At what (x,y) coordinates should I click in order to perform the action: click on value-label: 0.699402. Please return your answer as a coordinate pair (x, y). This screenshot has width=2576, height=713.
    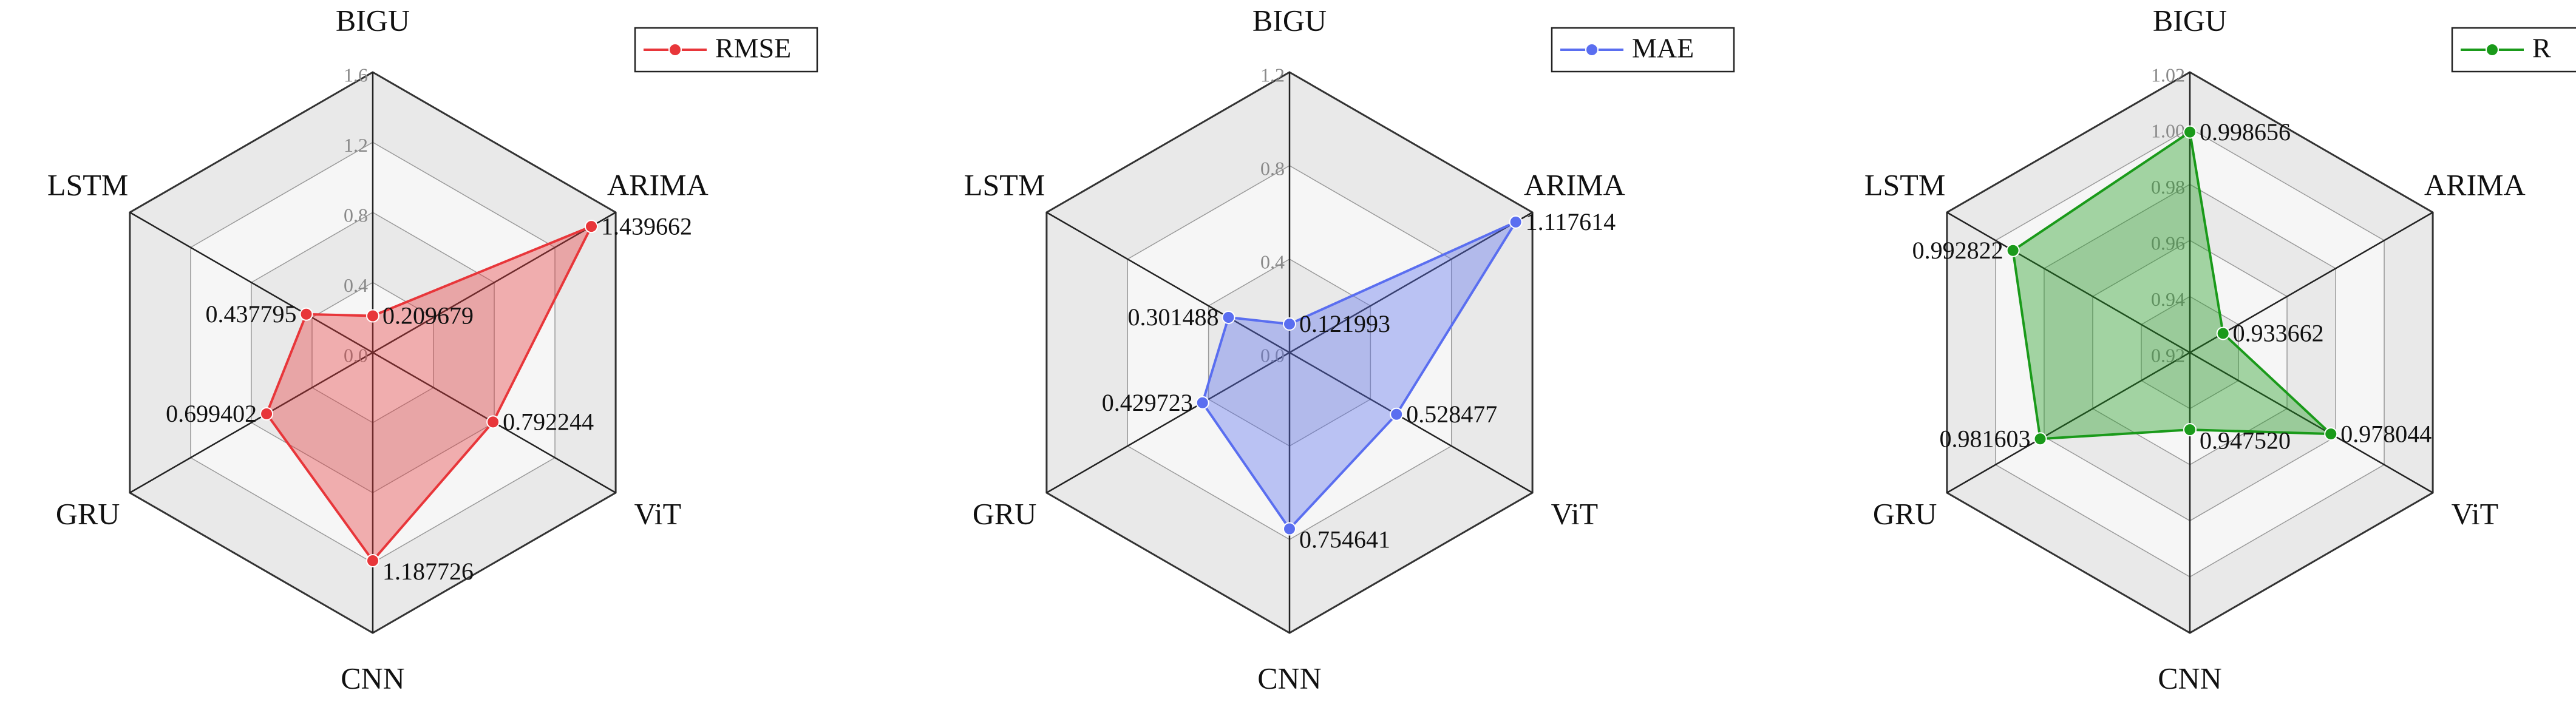
    Looking at the image, I should click on (211, 413).